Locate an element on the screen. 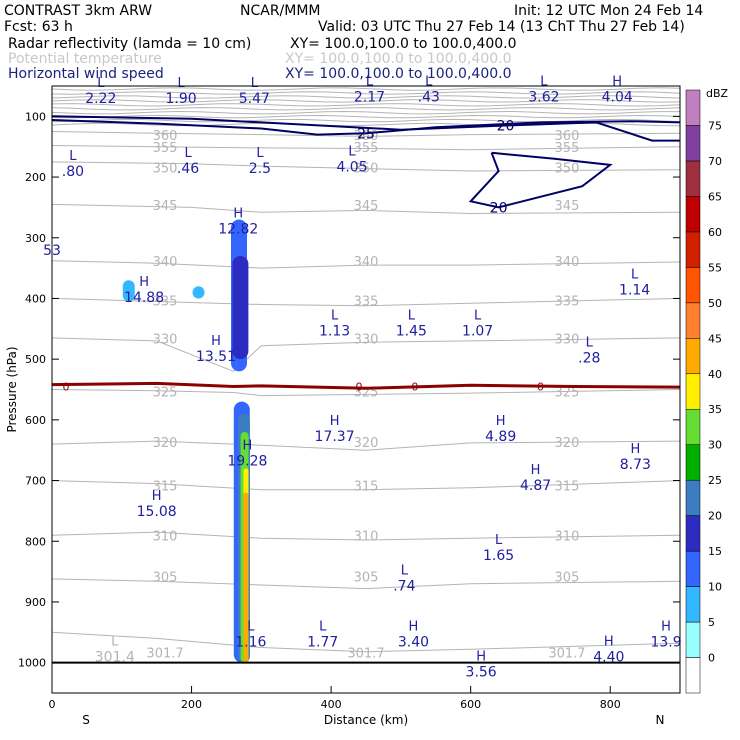 This screenshot has height=740, width=740. colorbar-label: 55 is located at coordinates (715, 267).